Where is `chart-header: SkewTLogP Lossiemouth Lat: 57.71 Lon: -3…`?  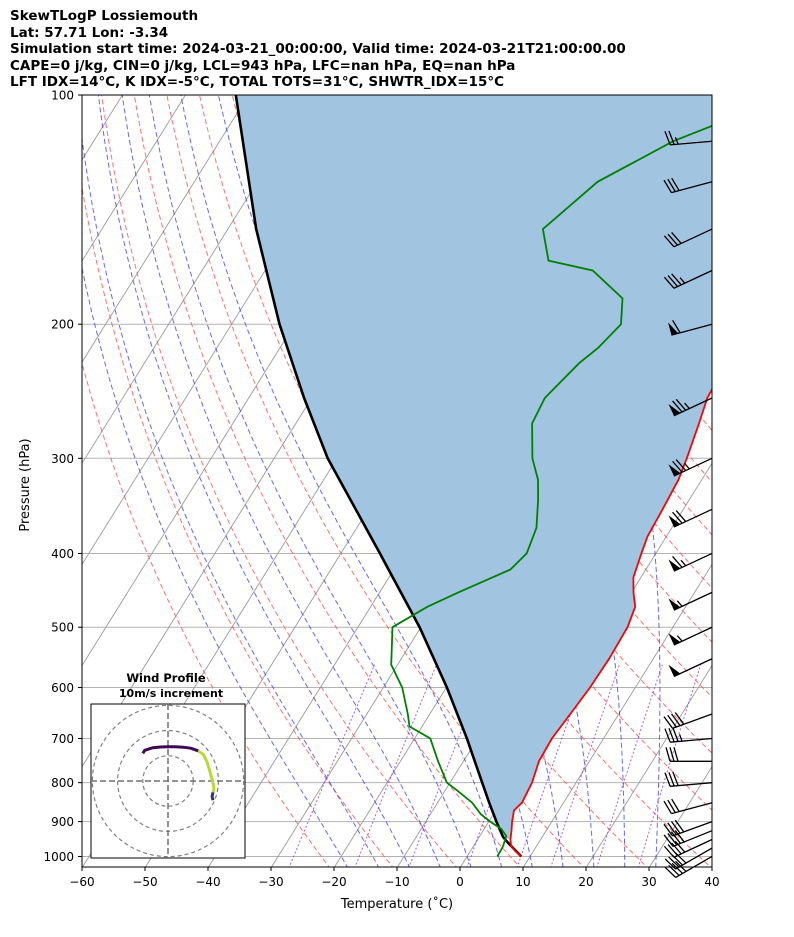 chart-header: SkewTLogP Lossiemouth Lat: 57.71 Lon: -3… is located at coordinates (318, 49).